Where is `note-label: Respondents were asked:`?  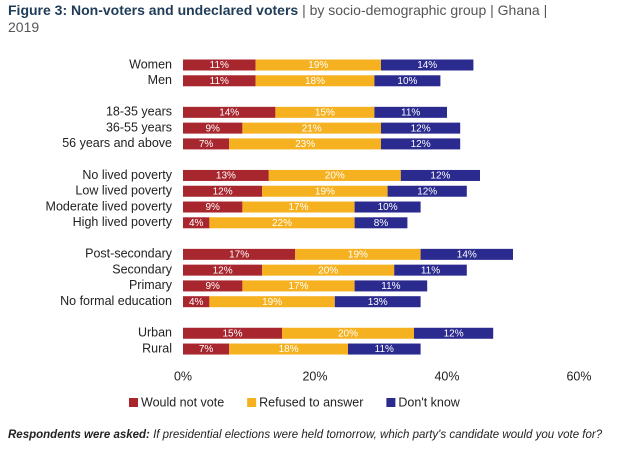 note-label: Respondents were asked: is located at coordinates (79, 435).